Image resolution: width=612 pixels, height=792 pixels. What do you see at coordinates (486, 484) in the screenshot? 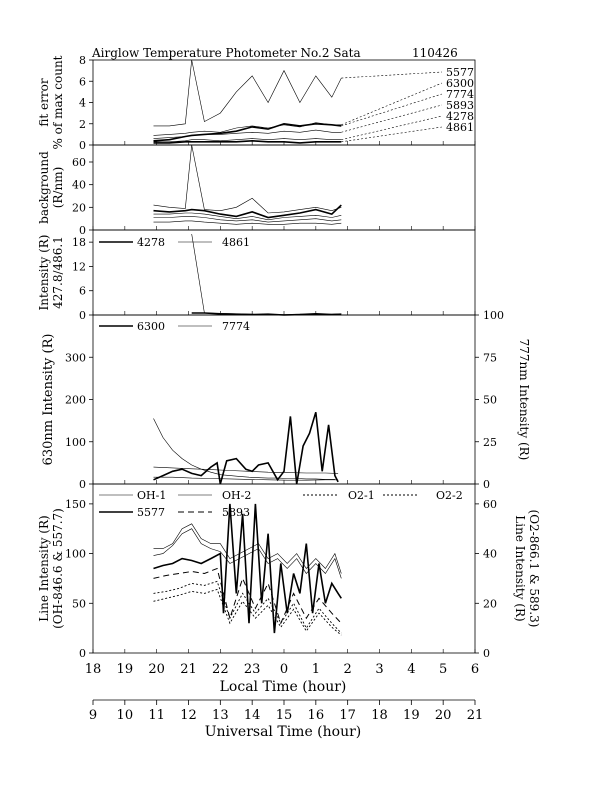
I see `ytick-right-label-red_line-0: 0` at bounding box center [486, 484].